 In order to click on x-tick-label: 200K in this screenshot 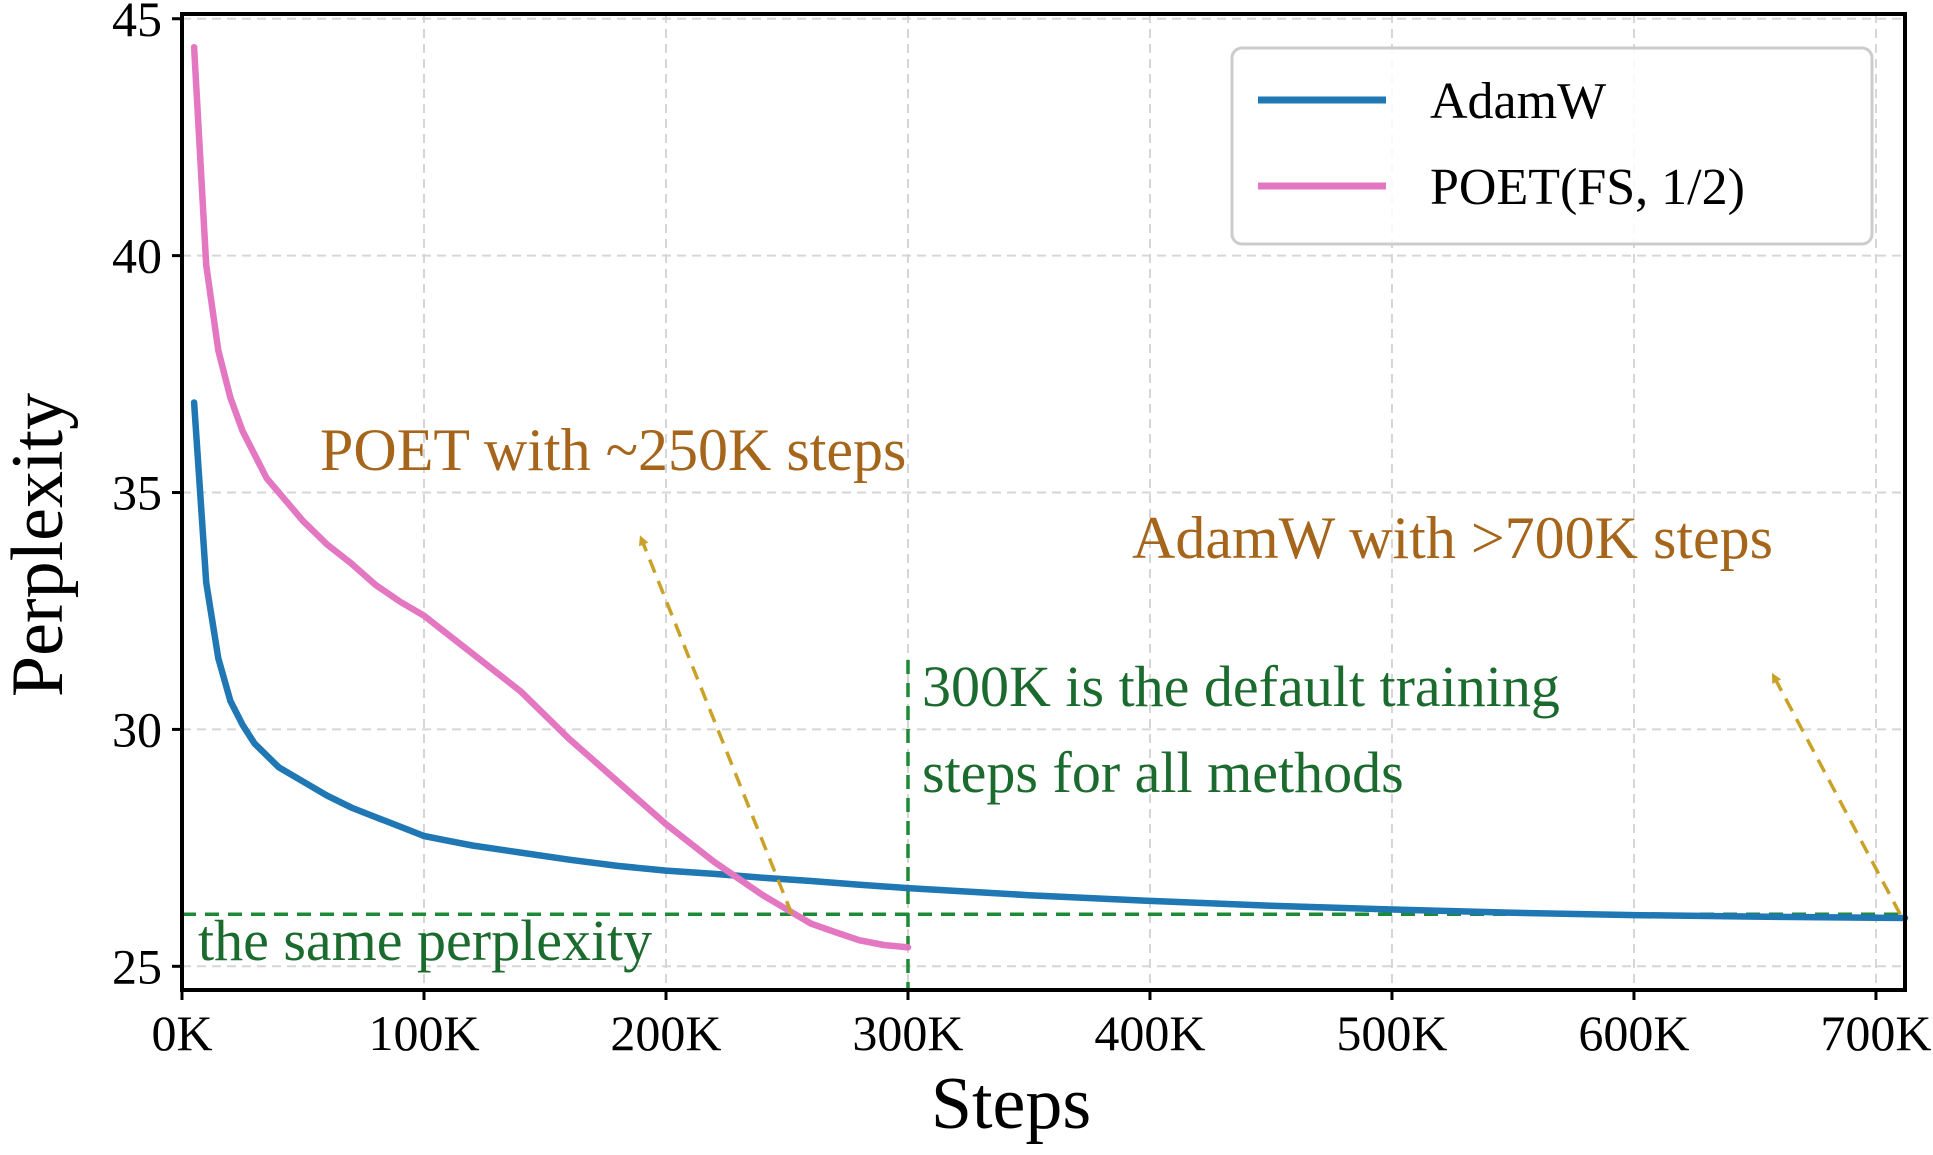, I will do `click(665, 1033)`.